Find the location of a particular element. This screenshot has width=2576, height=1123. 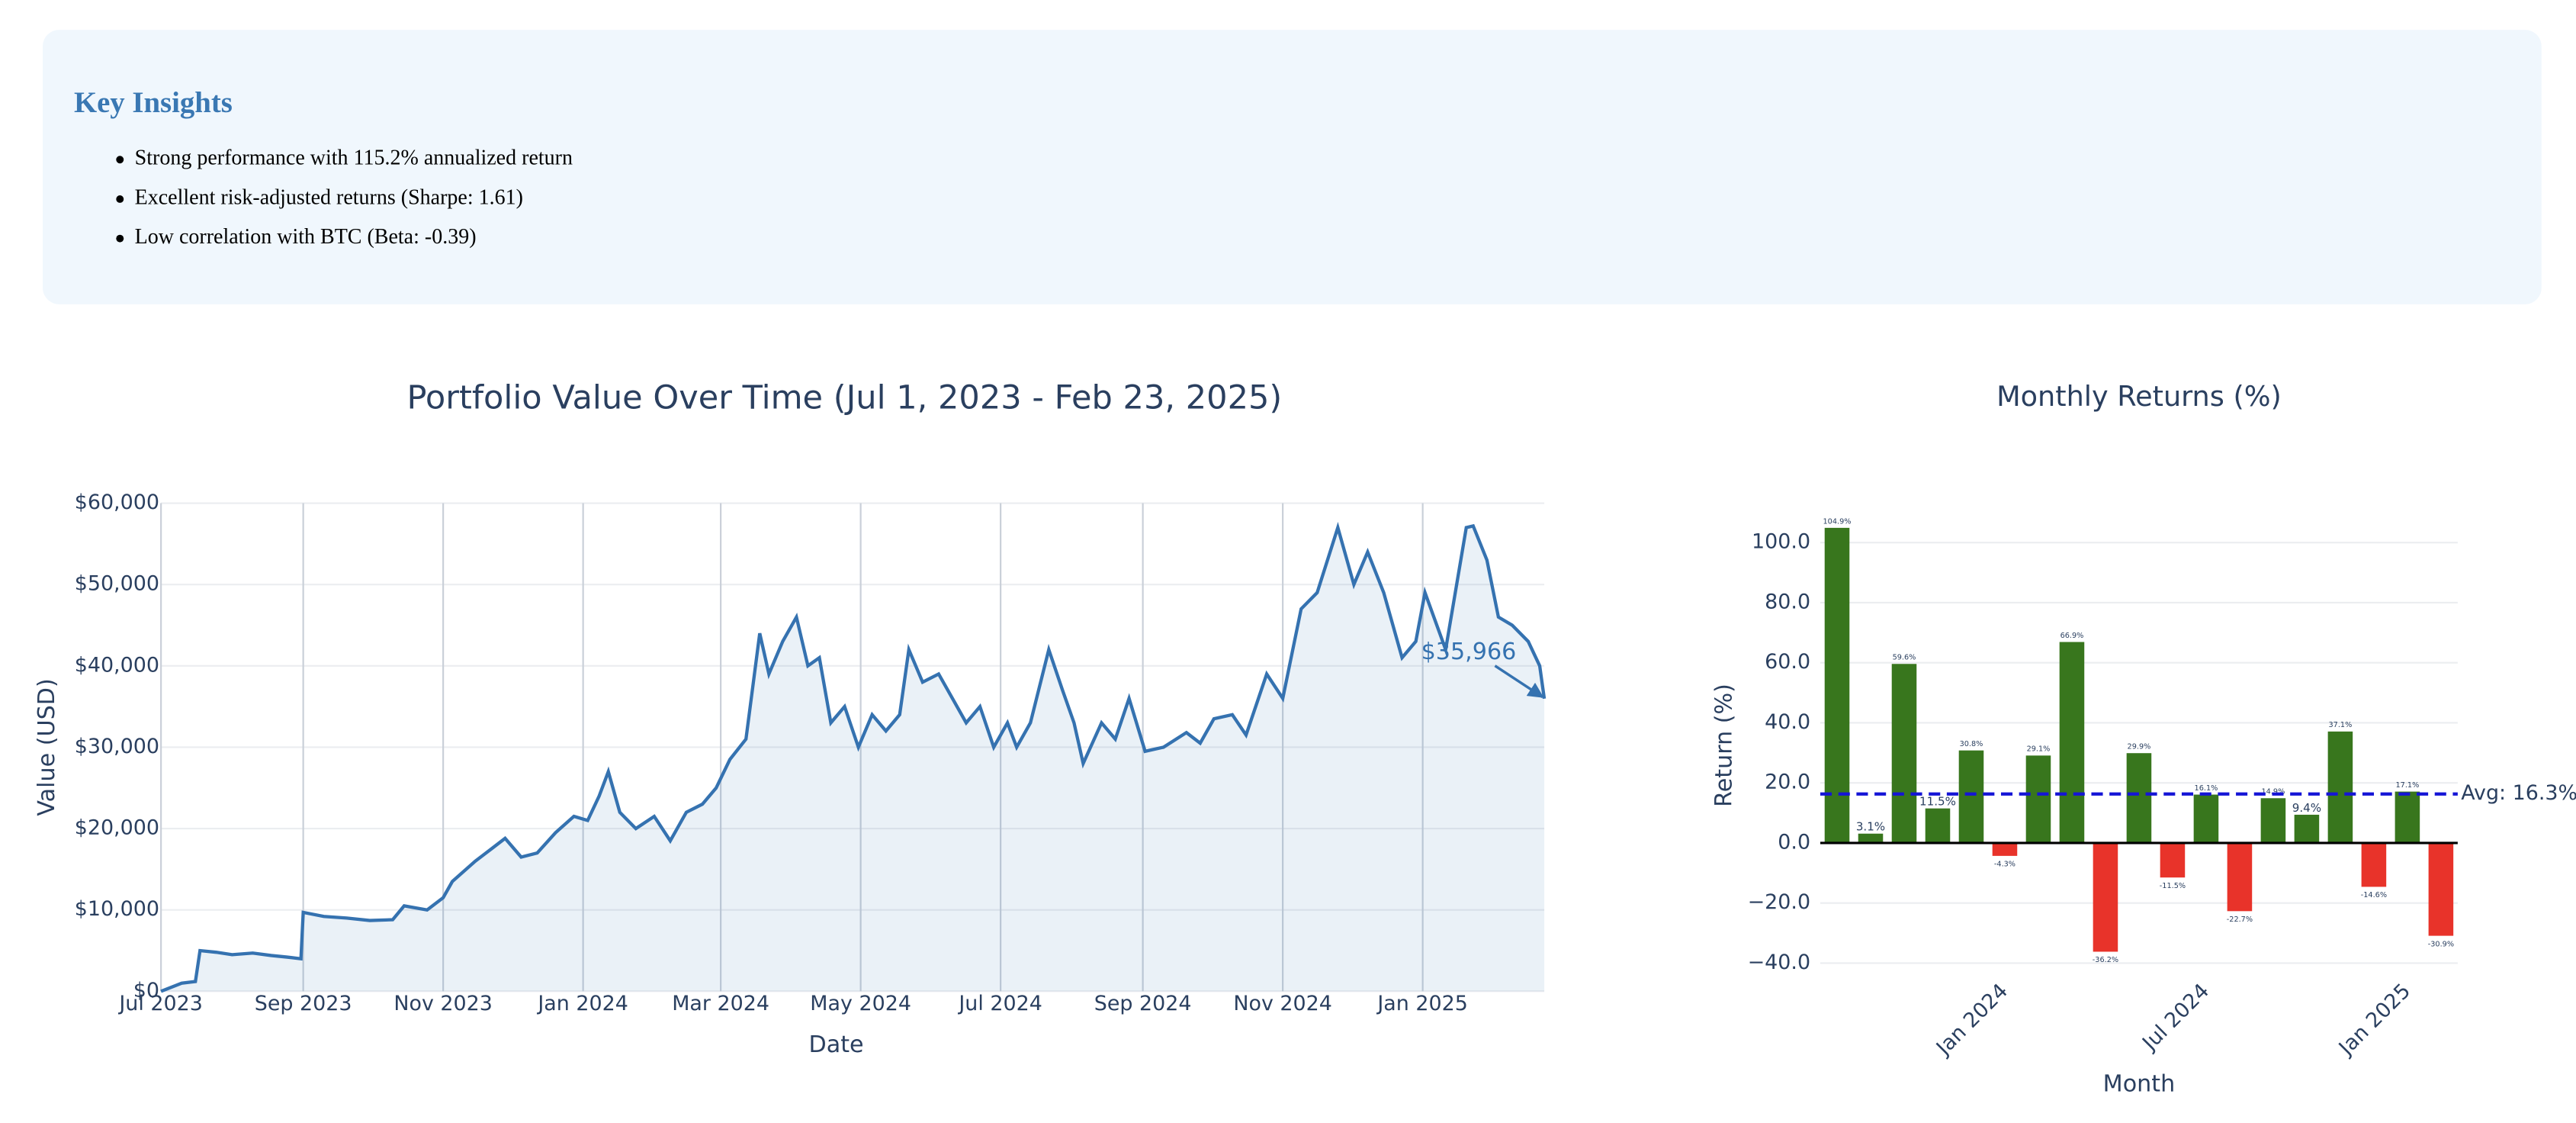

x-tick-label: Mar 2024 is located at coordinates (720, 1003).